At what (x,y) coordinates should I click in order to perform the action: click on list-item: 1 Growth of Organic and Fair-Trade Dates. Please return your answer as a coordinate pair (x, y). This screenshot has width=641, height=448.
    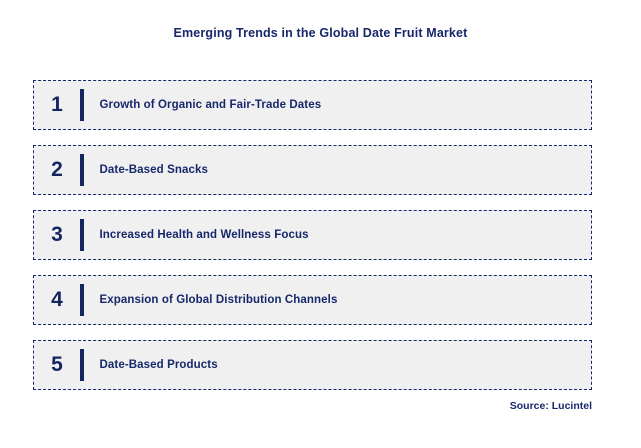
    Looking at the image, I should click on (312, 105).